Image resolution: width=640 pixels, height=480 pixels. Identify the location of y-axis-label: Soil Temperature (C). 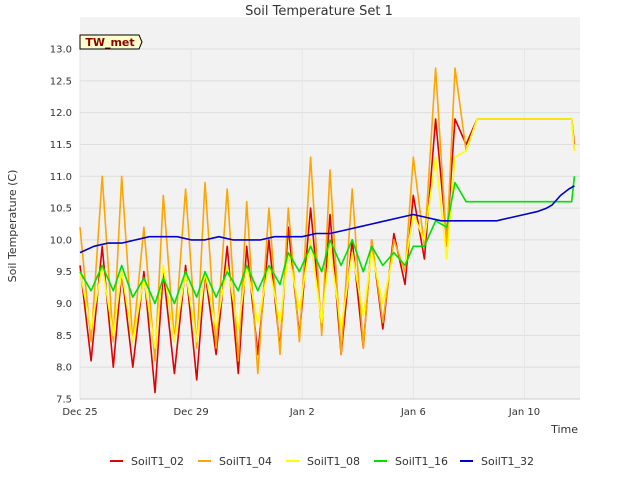
(12, 226).